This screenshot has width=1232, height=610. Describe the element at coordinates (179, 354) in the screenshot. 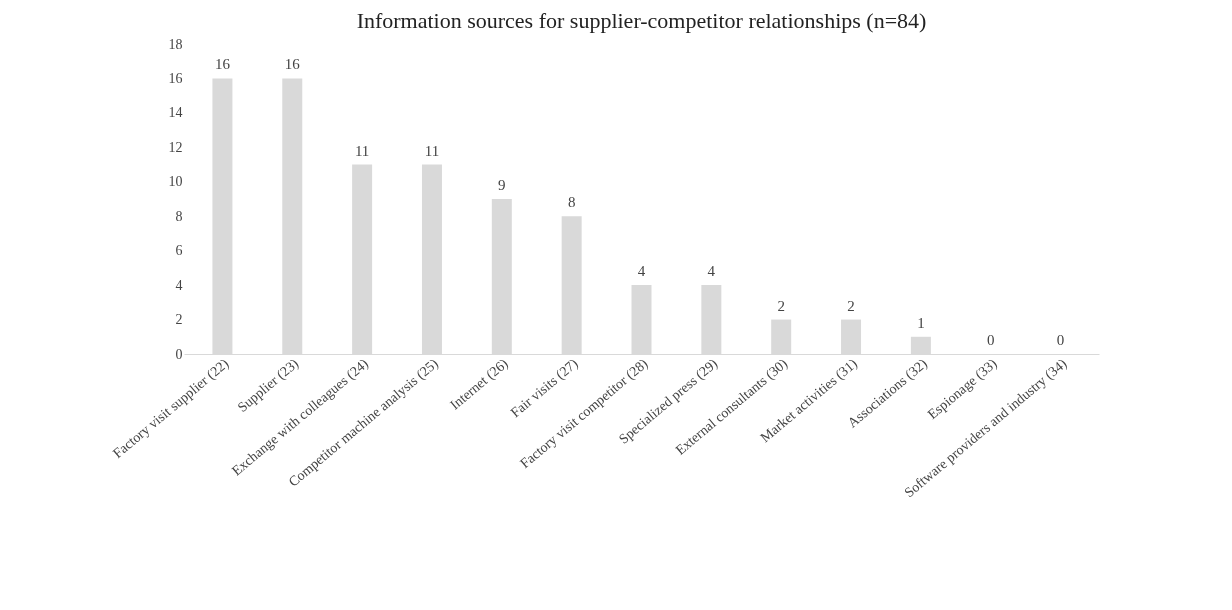

I see `y-tick-label: 0` at that location.